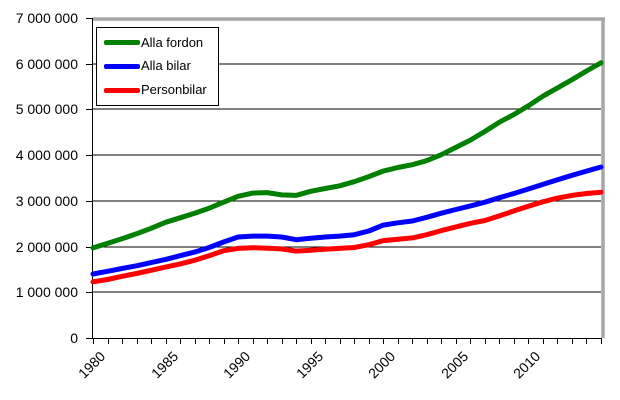  I want to click on y-axis-label: 6 000 000, so click(46, 63).